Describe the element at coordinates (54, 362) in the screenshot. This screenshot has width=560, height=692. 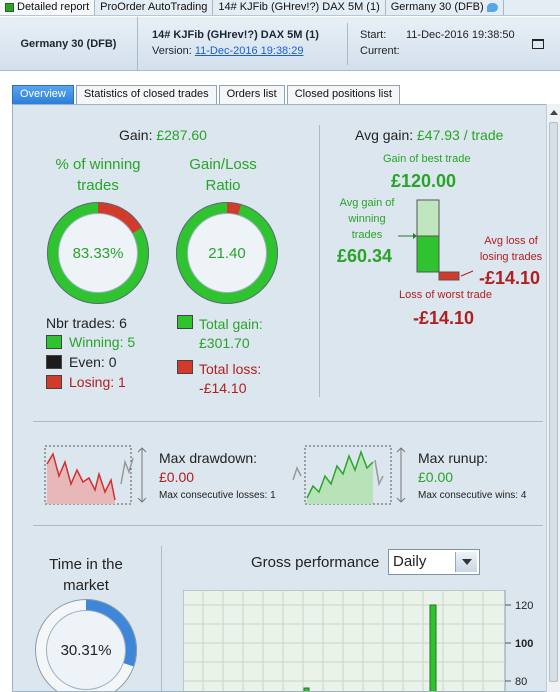
I see `even-legend-icon` at that location.